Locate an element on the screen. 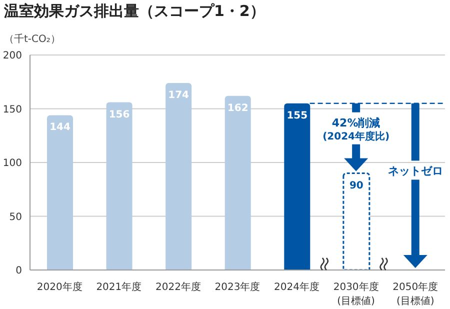  x-tick-label: 2030年度 (目標値) is located at coordinates (356, 294).